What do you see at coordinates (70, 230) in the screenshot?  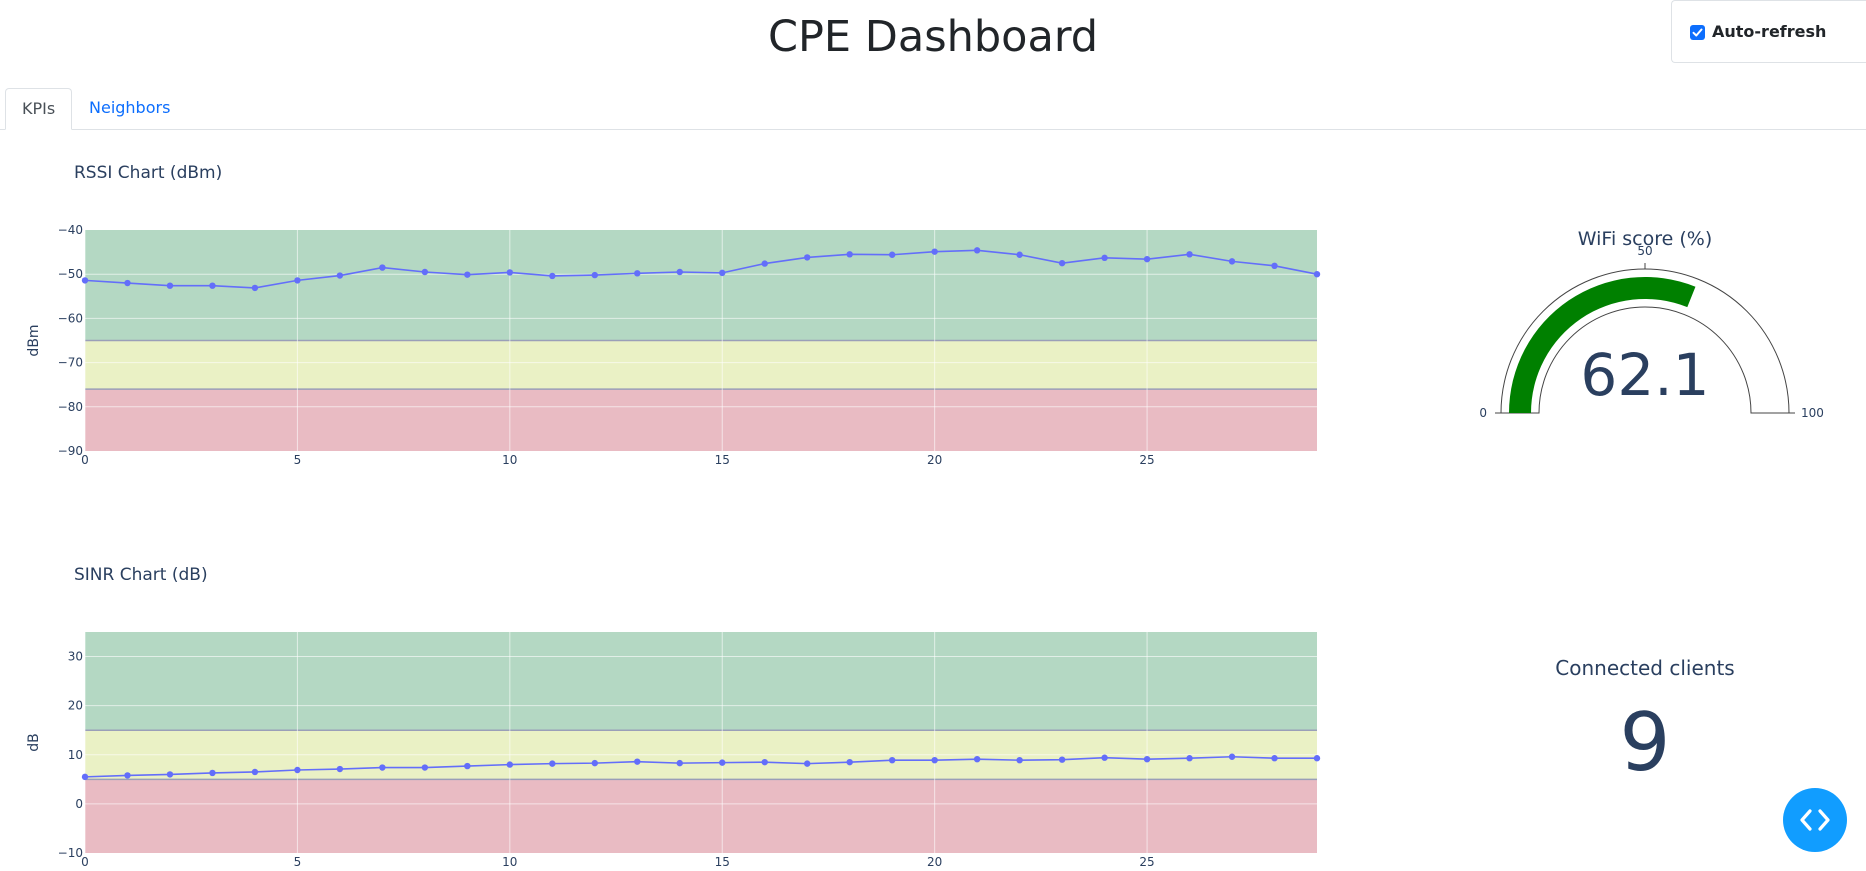 I see `y-tick-label: −40` at bounding box center [70, 230].